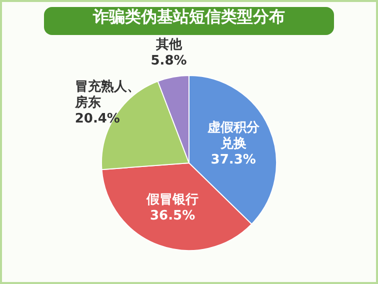  I want to click on slice-label: 其他, so click(168, 45).